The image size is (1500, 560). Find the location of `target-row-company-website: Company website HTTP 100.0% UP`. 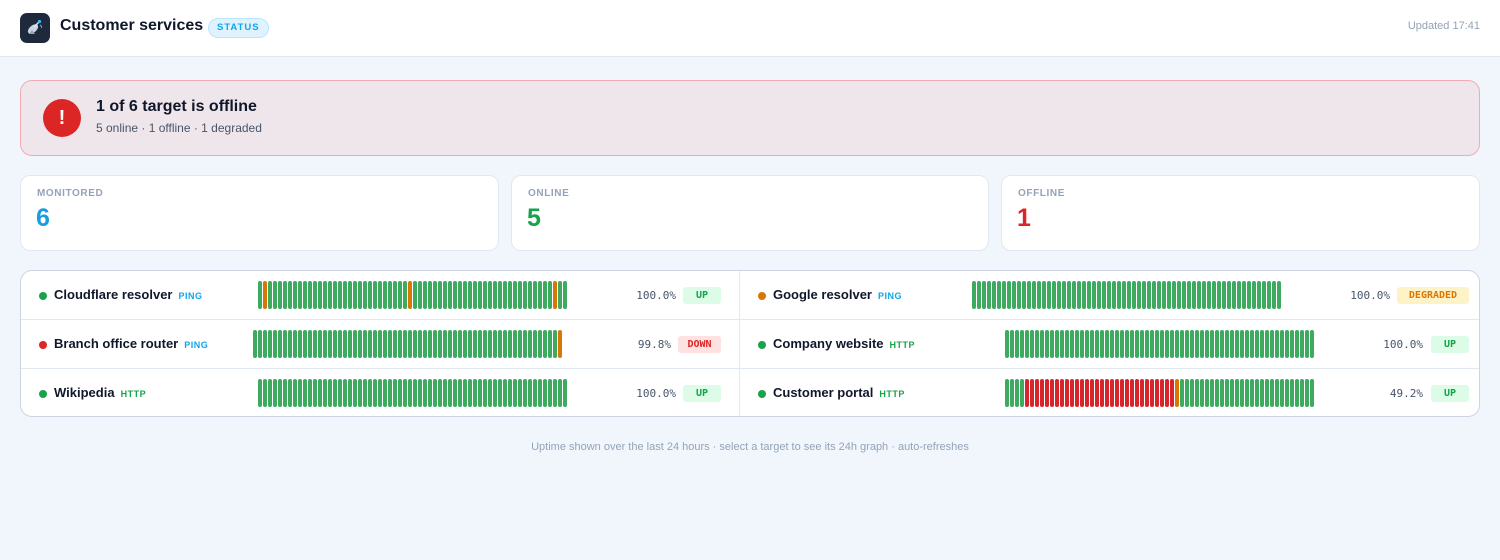

target-row-company-website: Company website HTTP 100.0% UP is located at coordinates (1104, 344).